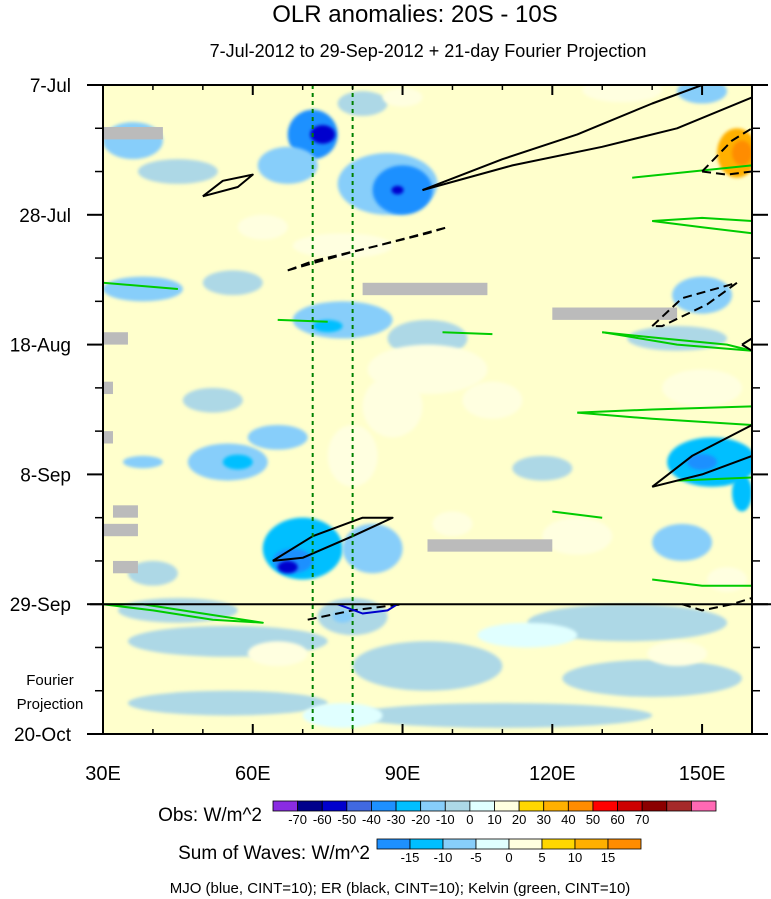 This screenshot has height=899, width=771. Describe the element at coordinates (494, 813) in the screenshot. I see `obs-colorbar: -70 -60 -50 -40 -30 -20 -10 0 10 20 30 40 50 60 70` at that location.